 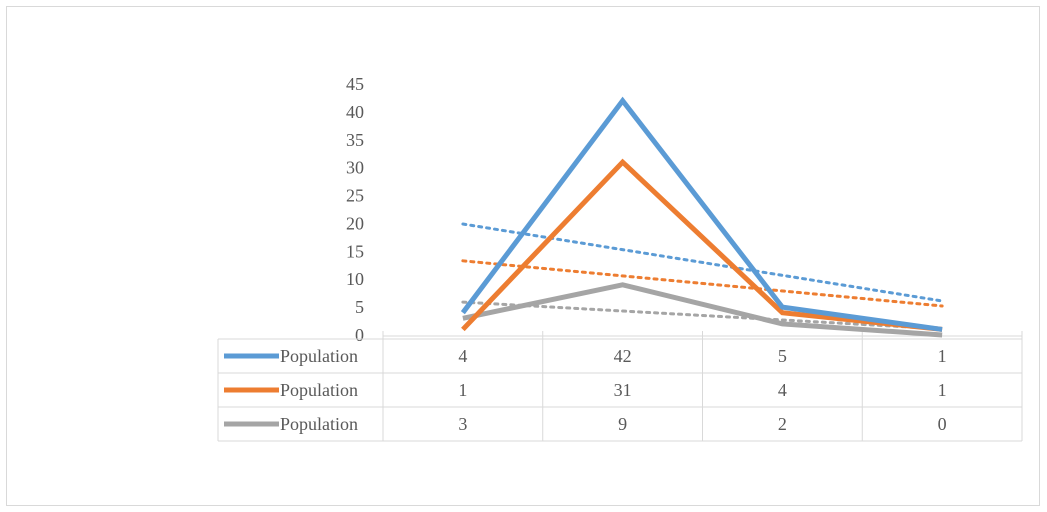 I want to click on y-tick-label: 40, so click(x=355, y=112).